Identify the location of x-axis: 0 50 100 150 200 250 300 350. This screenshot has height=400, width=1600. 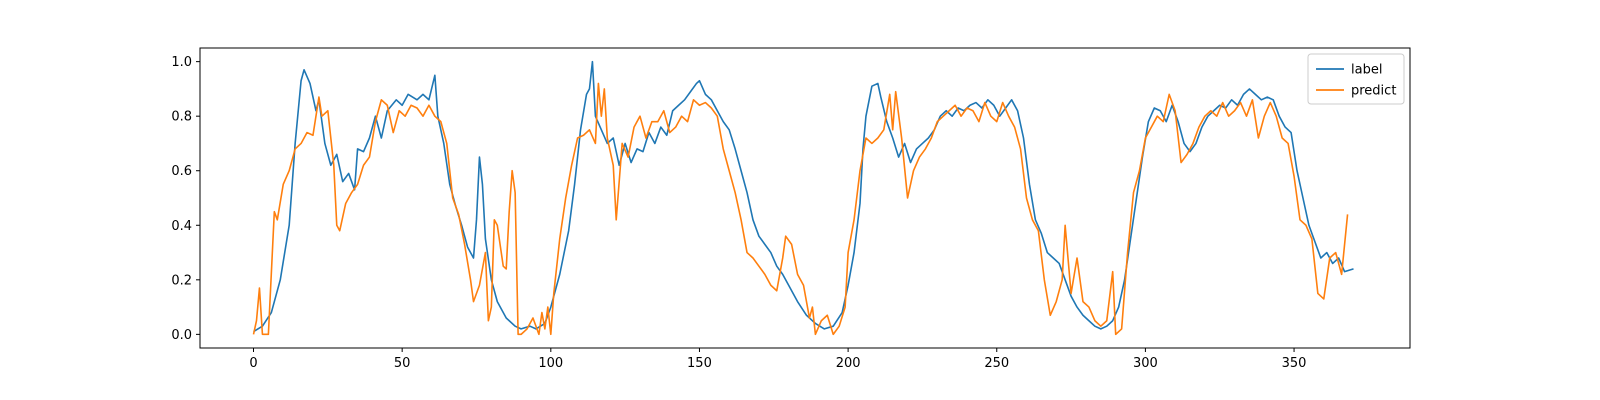
(777, 359).